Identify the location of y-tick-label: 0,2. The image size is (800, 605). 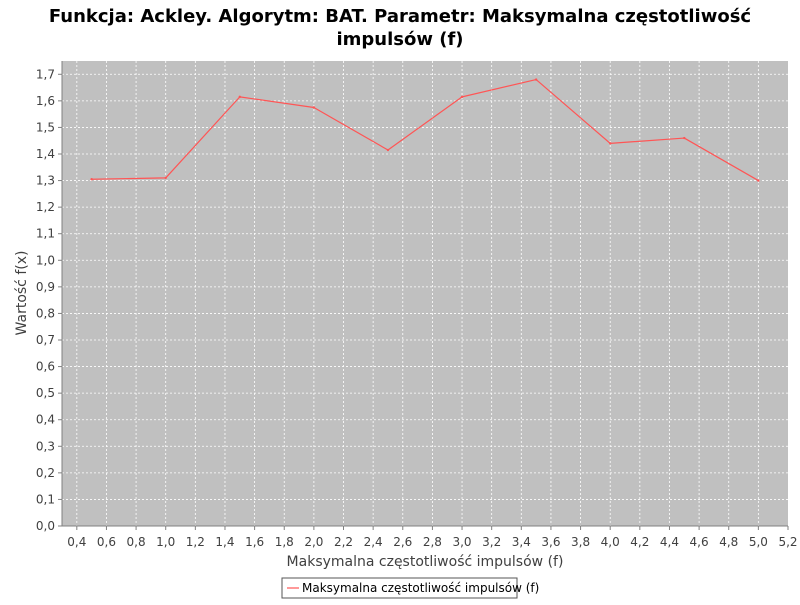
(45, 473).